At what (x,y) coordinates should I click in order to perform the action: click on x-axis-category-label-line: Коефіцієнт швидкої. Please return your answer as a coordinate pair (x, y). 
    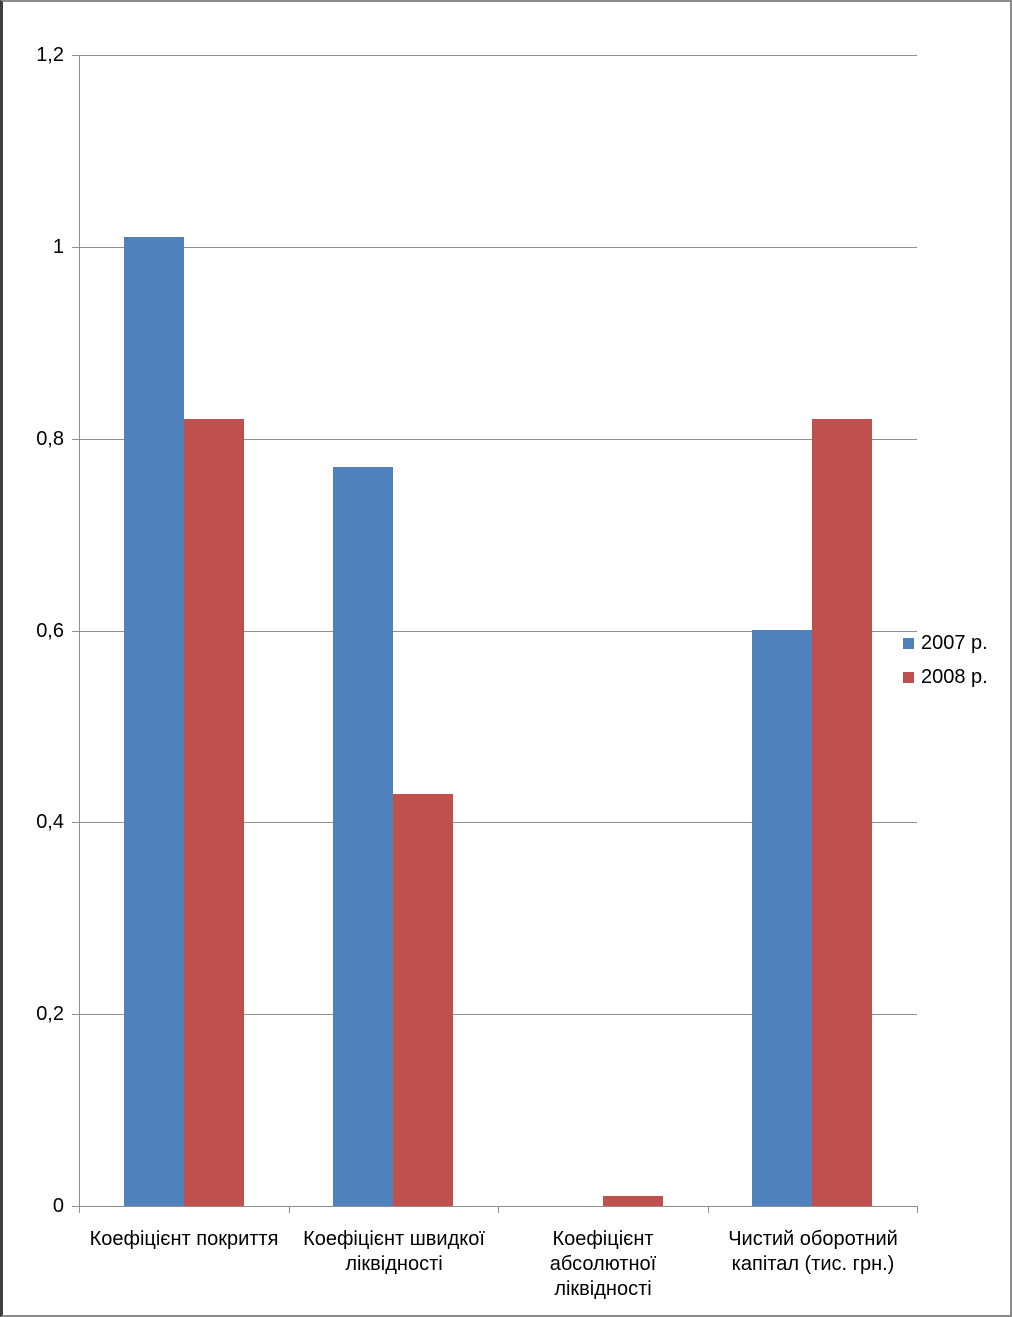
    Looking at the image, I should click on (394, 1239).